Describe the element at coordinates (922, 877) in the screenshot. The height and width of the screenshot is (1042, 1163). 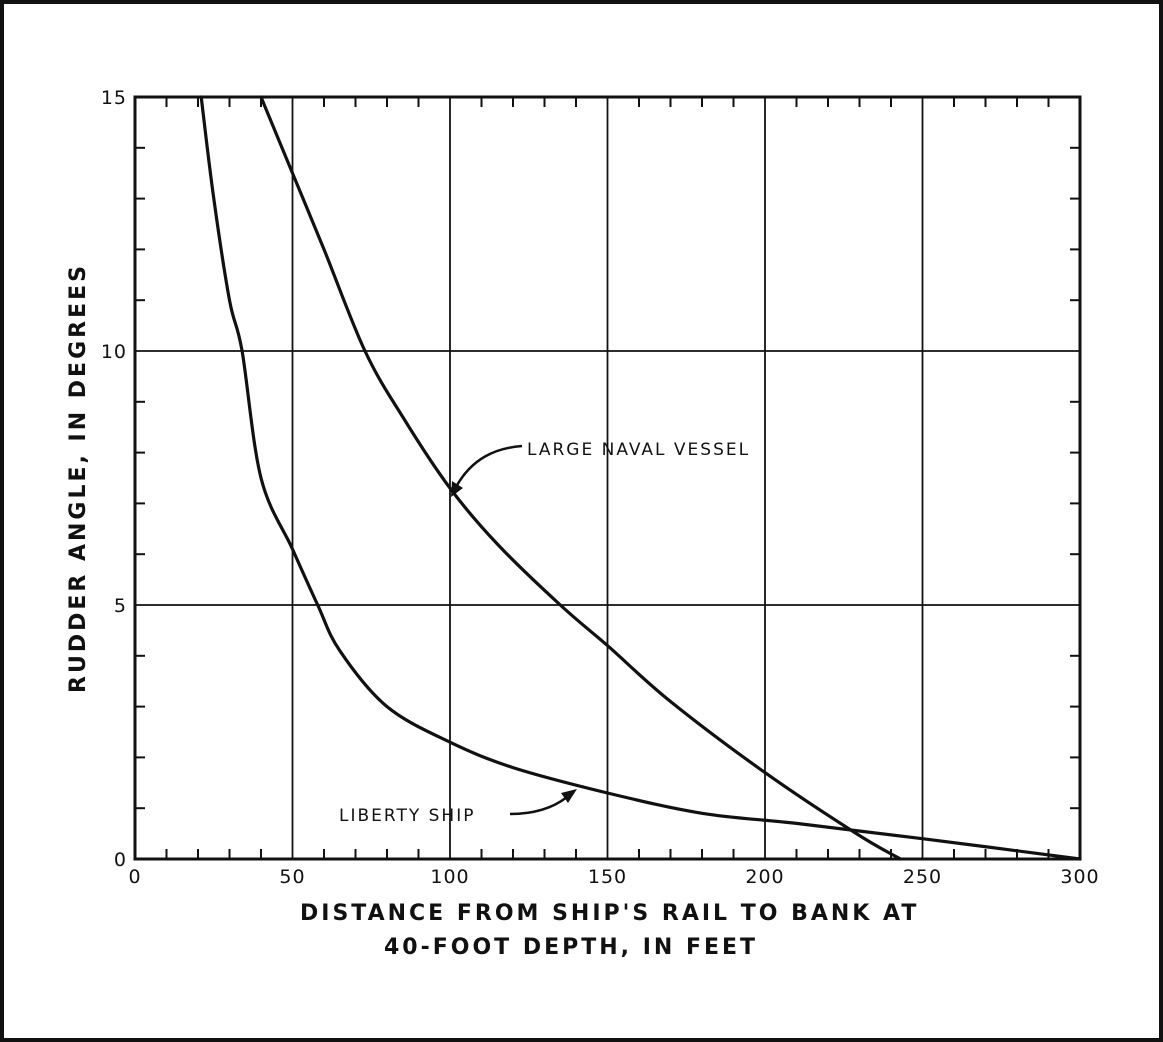
I see `x-tick-label: 250` at that location.